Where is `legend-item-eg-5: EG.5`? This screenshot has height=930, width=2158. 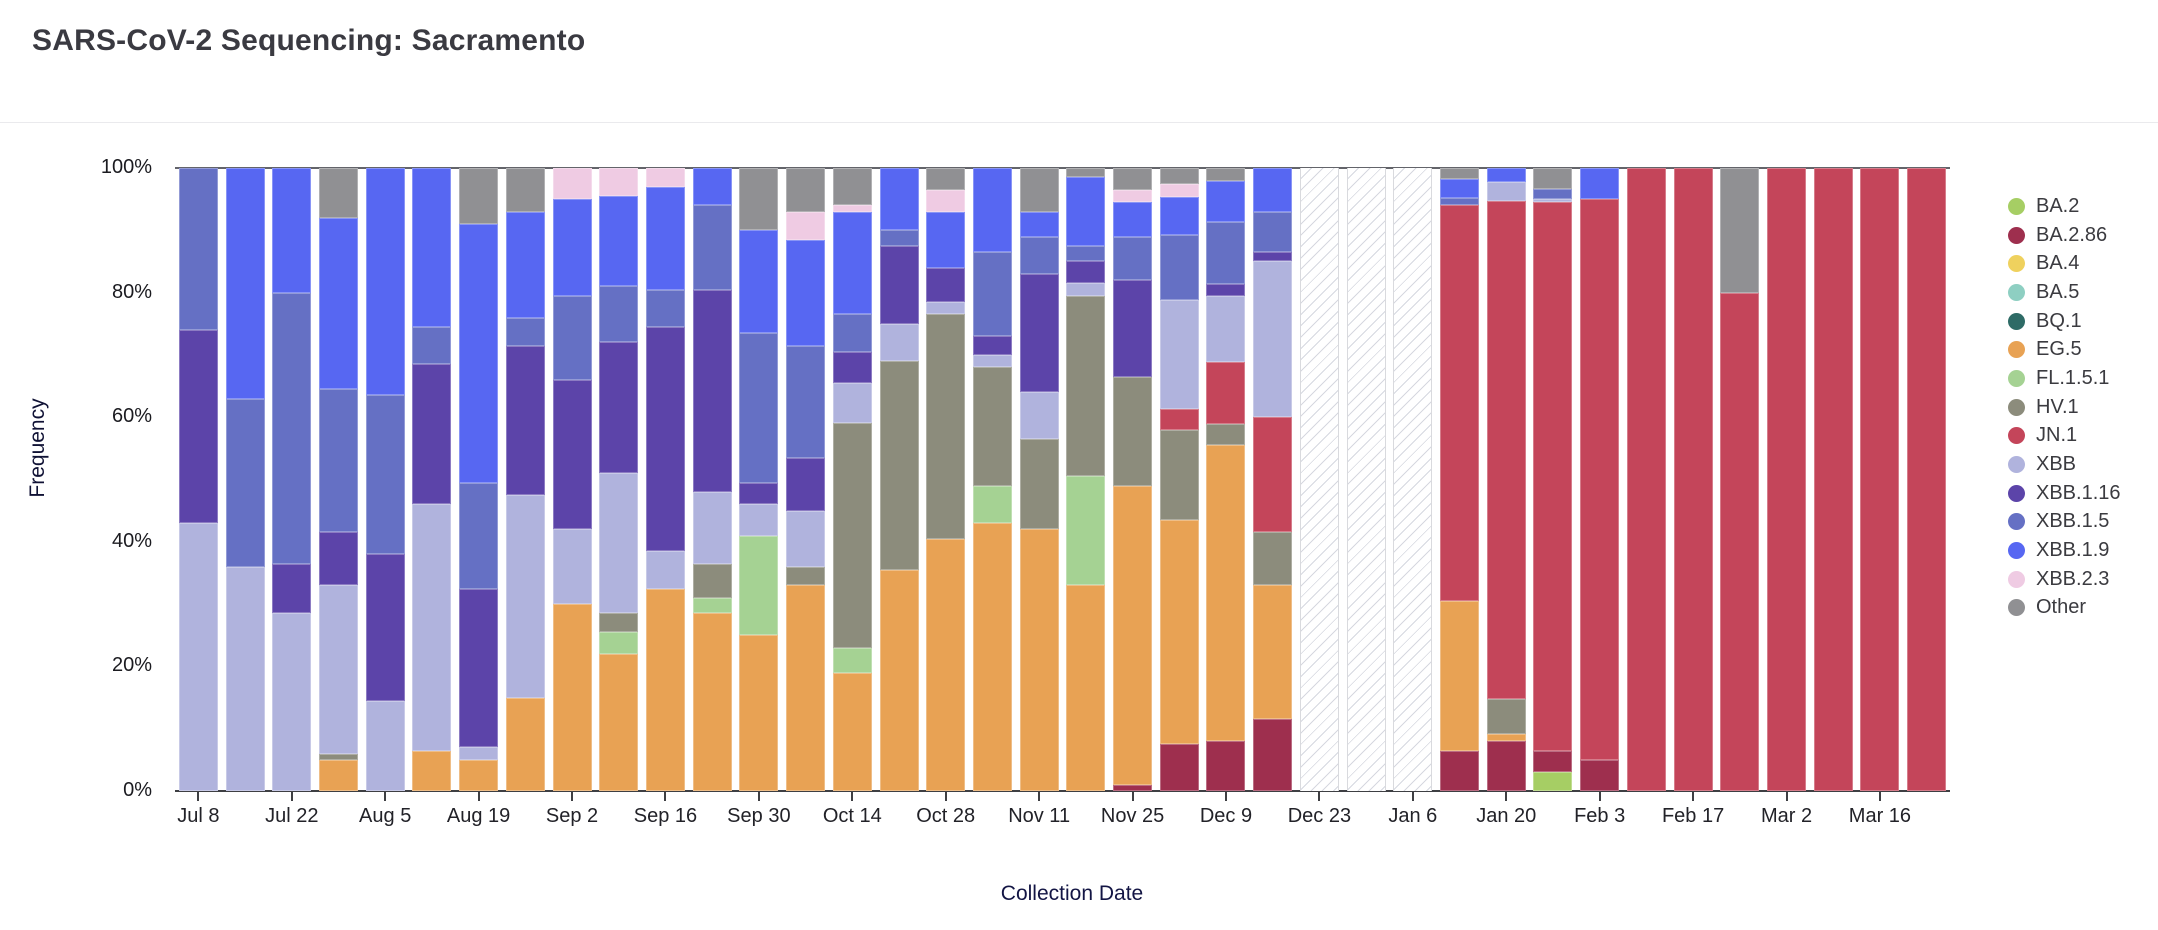
legend-item-eg-5: EG.5 is located at coordinates (2064, 349).